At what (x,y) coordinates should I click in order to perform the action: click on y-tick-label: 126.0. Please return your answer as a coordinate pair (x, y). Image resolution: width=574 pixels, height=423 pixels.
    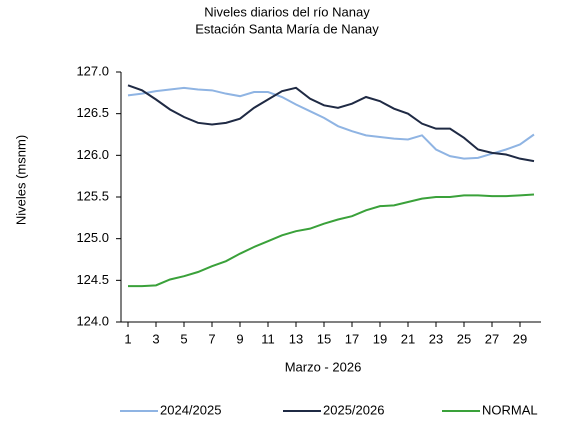
    Looking at the image, I should click on (92, 154).